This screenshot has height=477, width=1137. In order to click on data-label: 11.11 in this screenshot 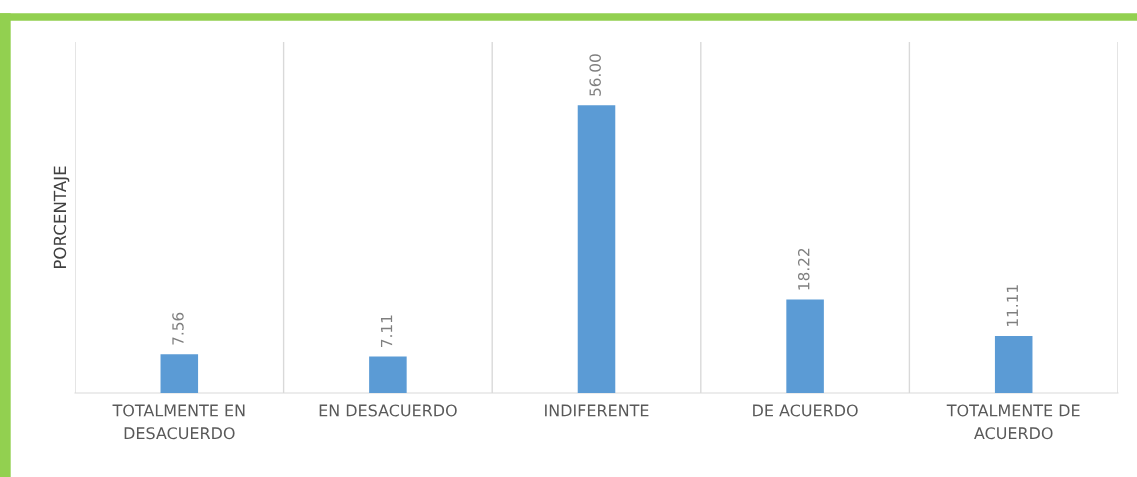, I will do `click(1012, 305)`.